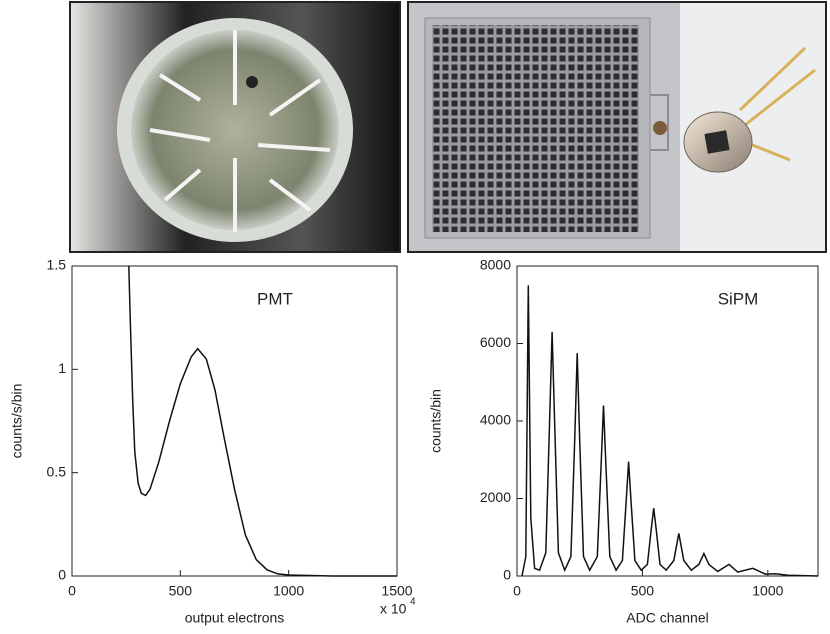 This screenshot has width=830, height=634. What do you see at coordinates (738, 298) in the screenshot?
I see `annotation: SiPM` at bounding box center [738, 298].